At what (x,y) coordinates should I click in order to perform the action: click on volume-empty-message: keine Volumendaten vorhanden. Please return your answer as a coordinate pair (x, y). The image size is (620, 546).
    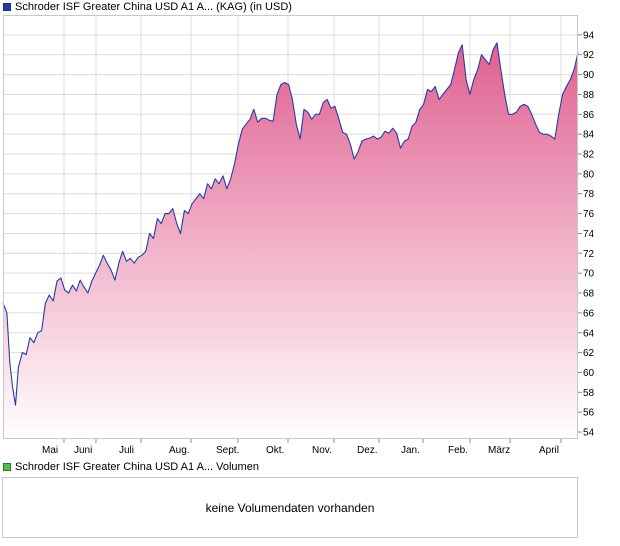
    Looking at the image, I should click on (290, 508).